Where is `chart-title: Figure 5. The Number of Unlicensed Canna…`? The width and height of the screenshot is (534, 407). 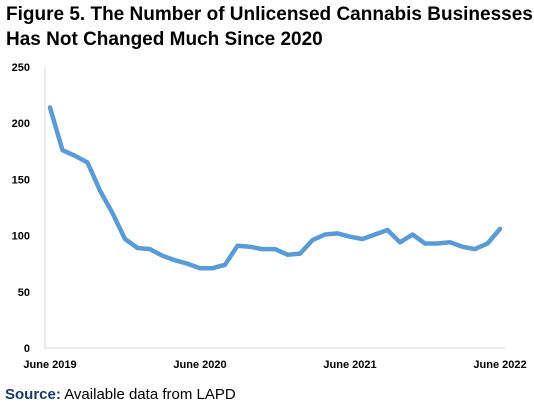 chart-title: Figure 5. The Number of Unlicensed Canna… is located at coordinates (270, 27).